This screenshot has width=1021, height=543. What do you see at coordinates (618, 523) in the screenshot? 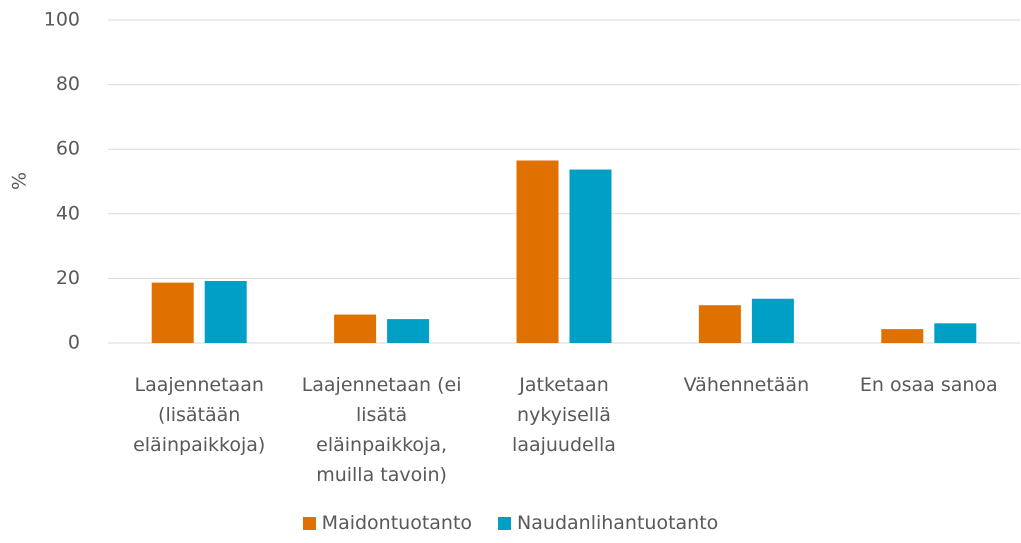
I see `legend-label: Naudanlihantuotanto` at bounding box center [618, 523].